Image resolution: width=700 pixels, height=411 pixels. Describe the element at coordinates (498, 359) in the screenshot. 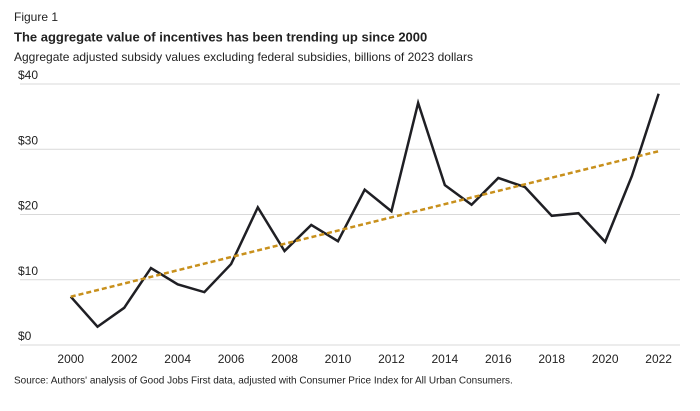

I see `x-tick-label: 2016` at that location.